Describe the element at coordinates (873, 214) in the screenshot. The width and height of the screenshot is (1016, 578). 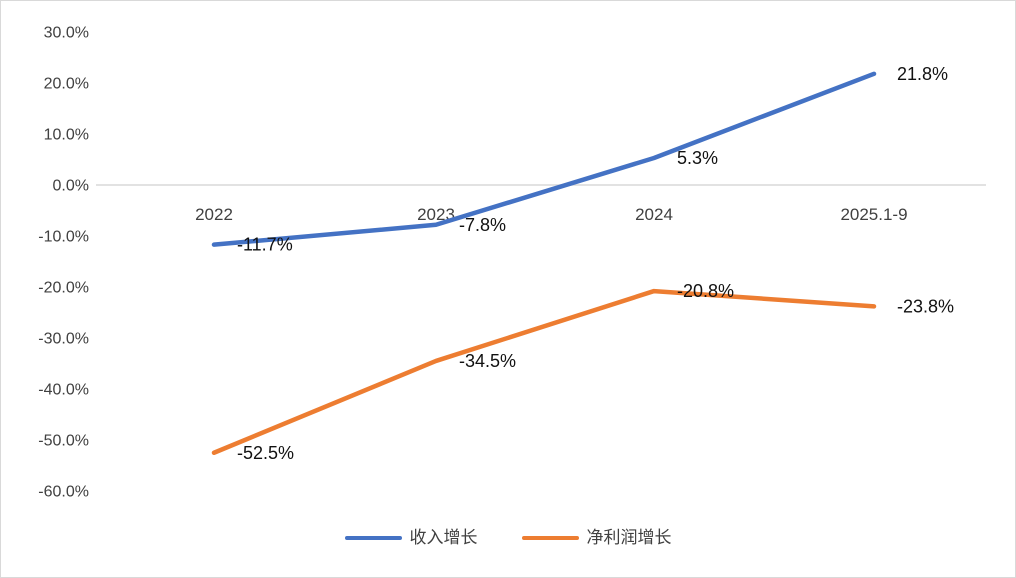
I see `x-axis-category-label: 2025.1-9` at that location.